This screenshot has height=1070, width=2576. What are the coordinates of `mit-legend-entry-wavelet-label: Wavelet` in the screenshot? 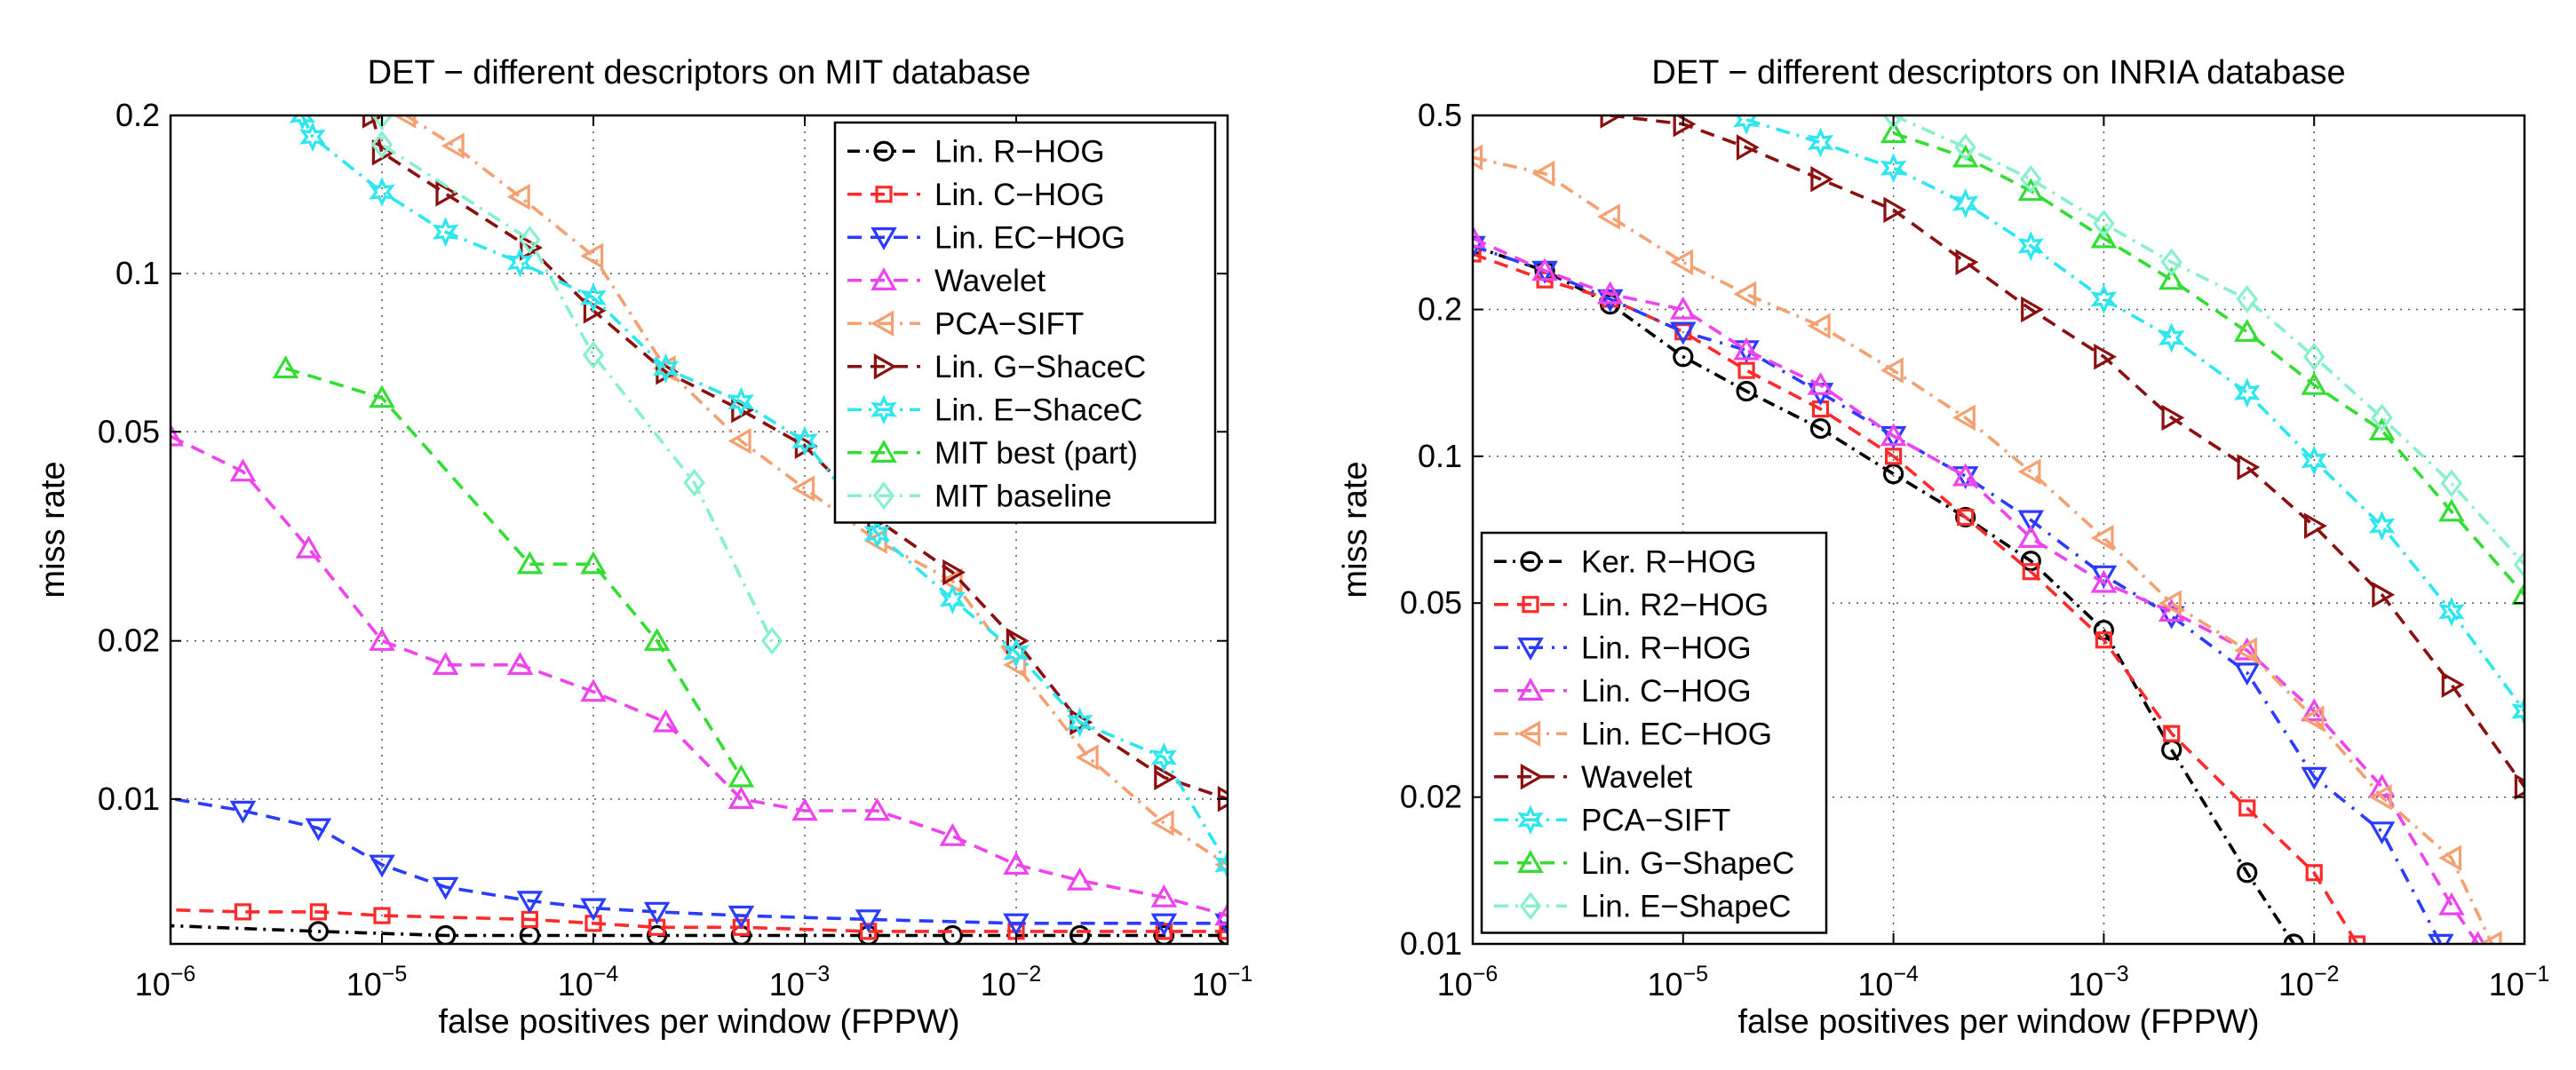 It's located at (990, 281).